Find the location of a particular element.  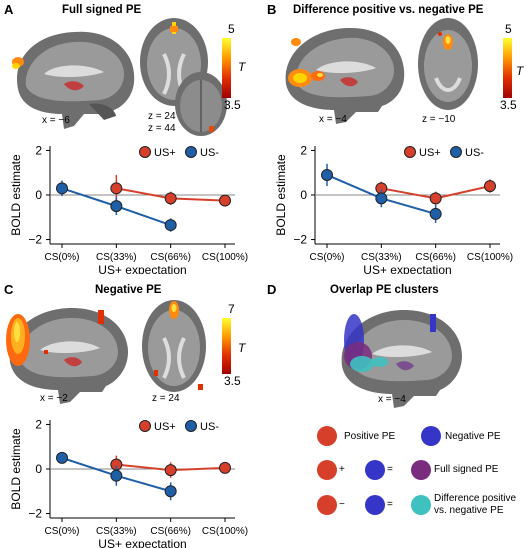

brain-images-a is located at coordinates (119, 77).